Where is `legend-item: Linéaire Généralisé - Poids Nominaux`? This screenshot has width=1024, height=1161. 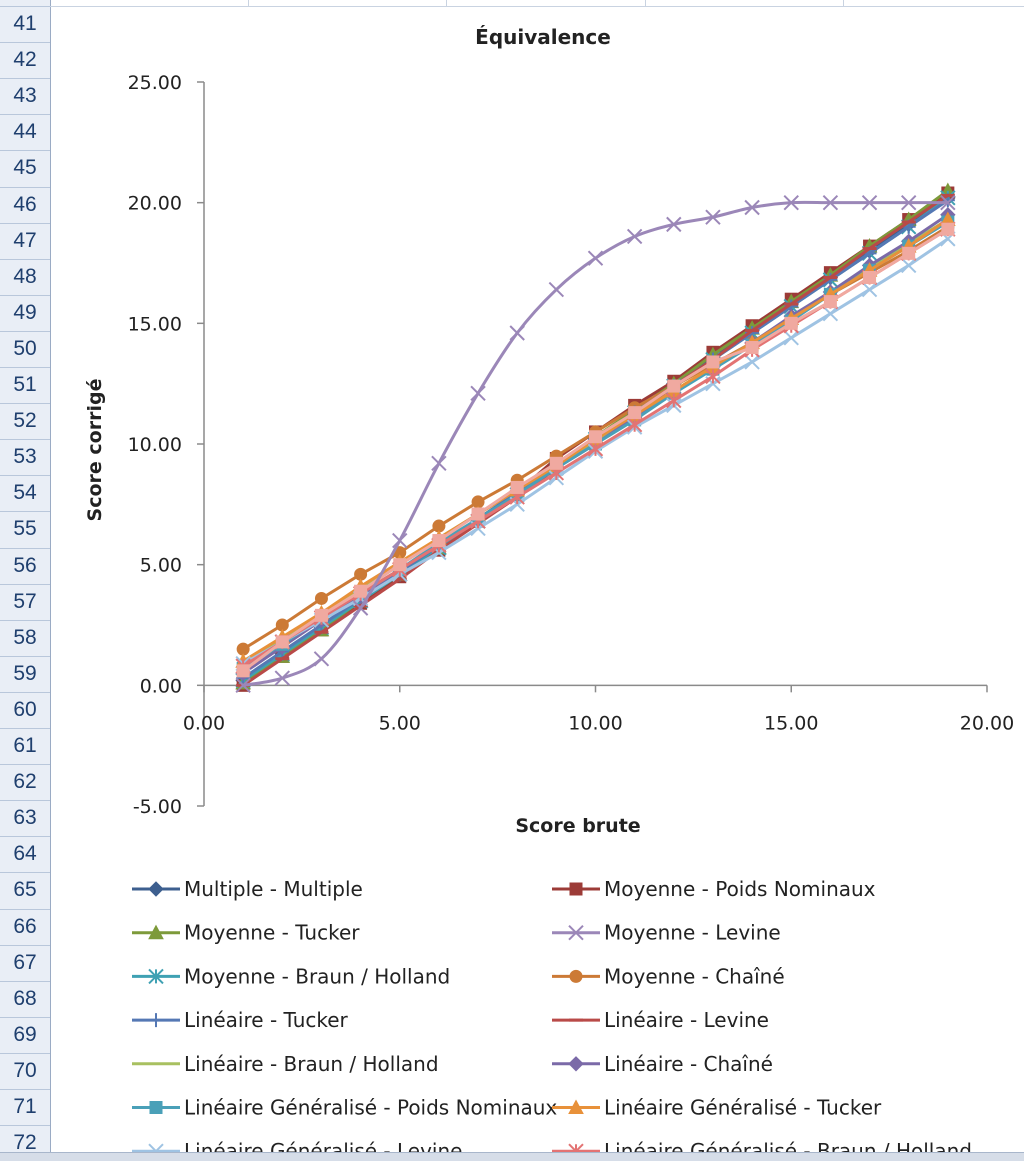
legend-item: Linéaire Généralisé - Poids Nominaux is located at coordinates (344, 1108).